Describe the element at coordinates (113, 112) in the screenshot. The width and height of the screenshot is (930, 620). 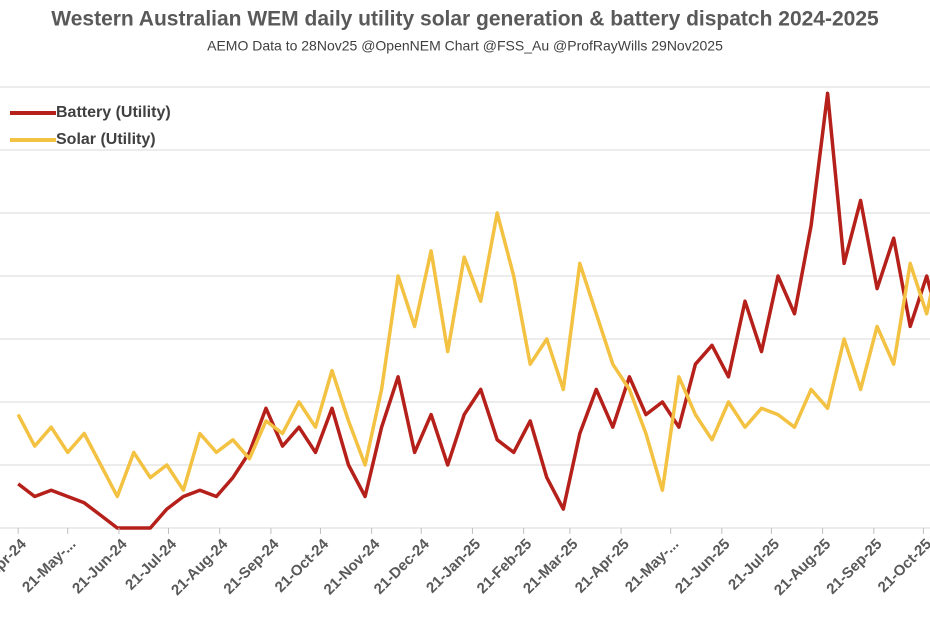
I see `legend-label: Battery (Utility)` at that location.